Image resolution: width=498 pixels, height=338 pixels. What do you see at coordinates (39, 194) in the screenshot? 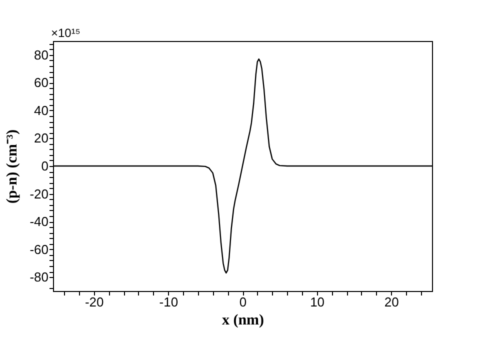
I see `y-tick-label: -20` at bounding box center [39, 194].